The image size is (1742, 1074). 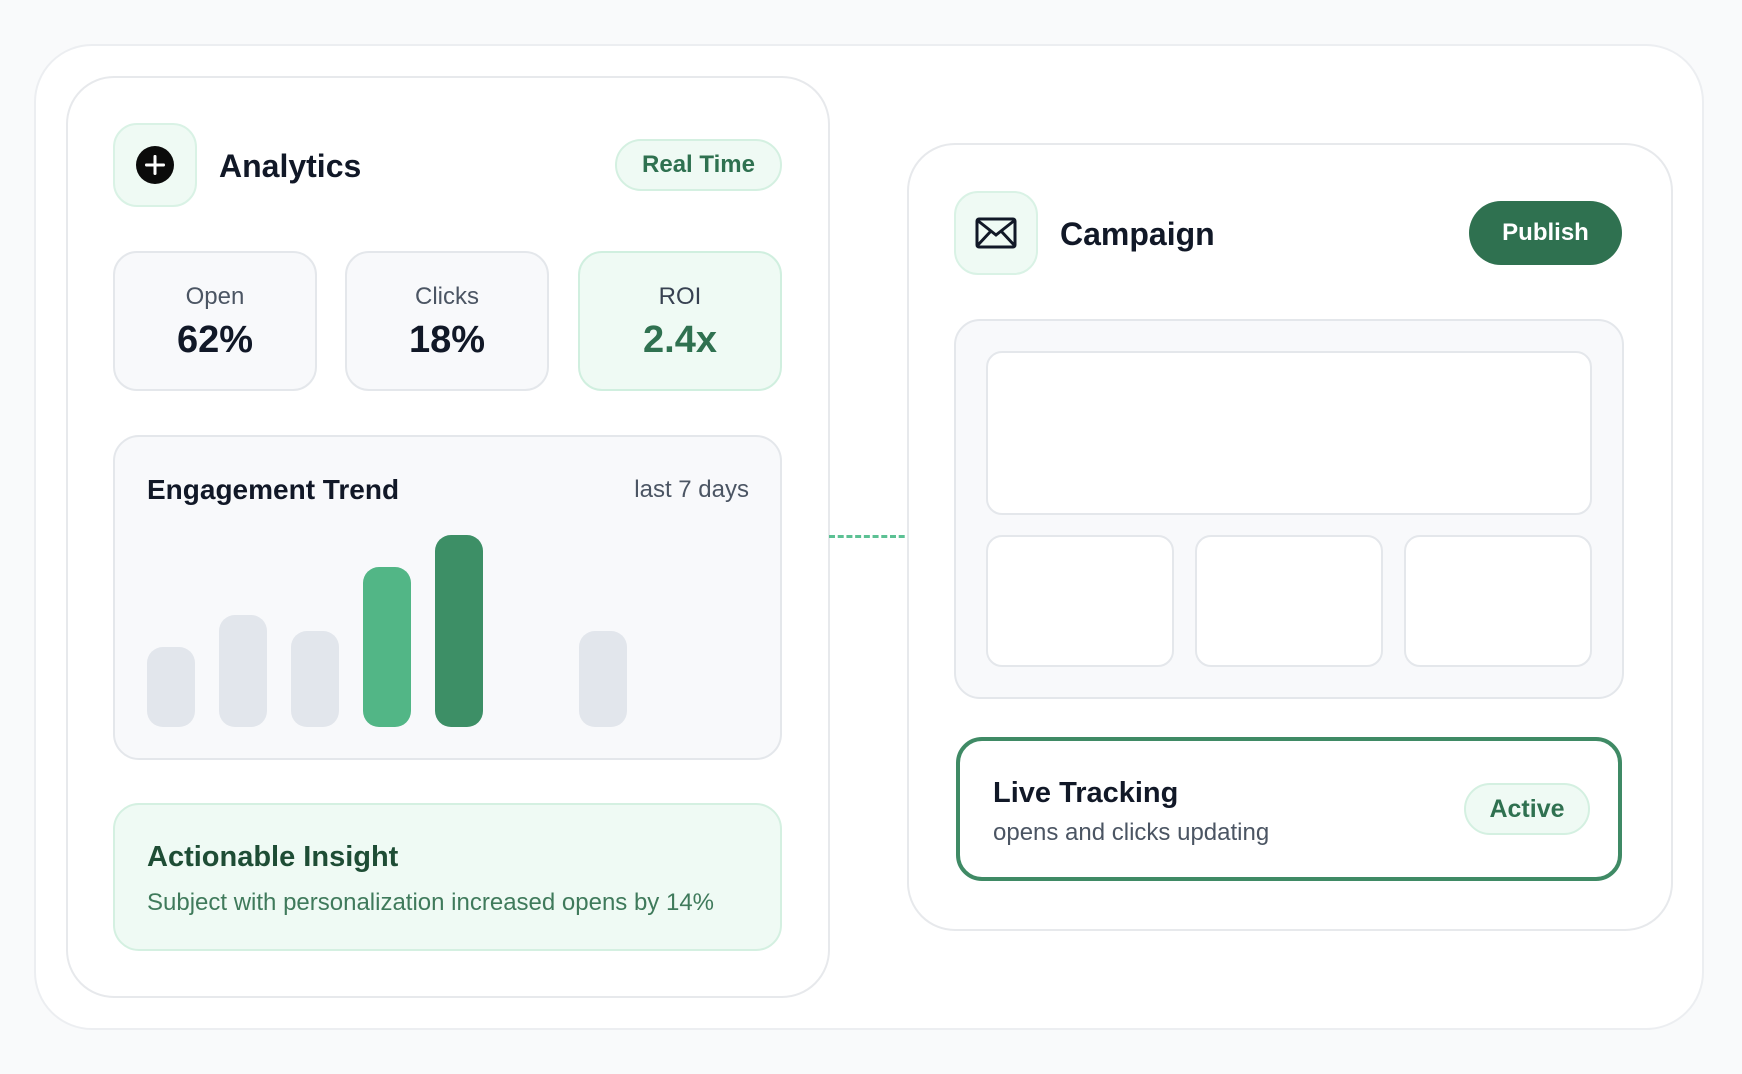 What do you see at coordinates (1131, 832) in the screenshot?
I see `live-tracking-subtitle: opens and clicks updating` at bounding box center [1131, 832].